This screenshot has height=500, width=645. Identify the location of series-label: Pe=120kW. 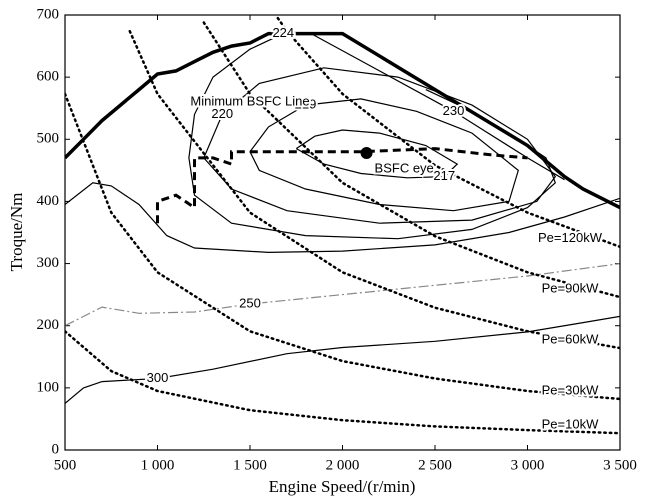
(570, 237).